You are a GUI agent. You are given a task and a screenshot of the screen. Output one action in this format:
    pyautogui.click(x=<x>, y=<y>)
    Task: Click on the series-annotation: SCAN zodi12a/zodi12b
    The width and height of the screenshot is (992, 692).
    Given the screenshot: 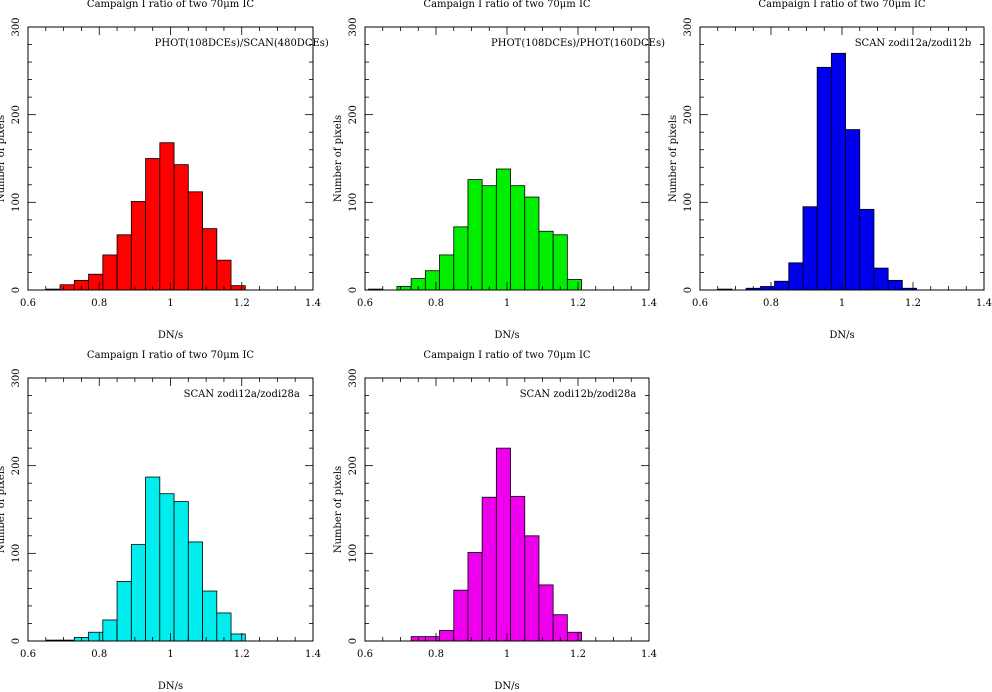 What is the action you would take?
    pyautogui.click(x=913, y=43)
    